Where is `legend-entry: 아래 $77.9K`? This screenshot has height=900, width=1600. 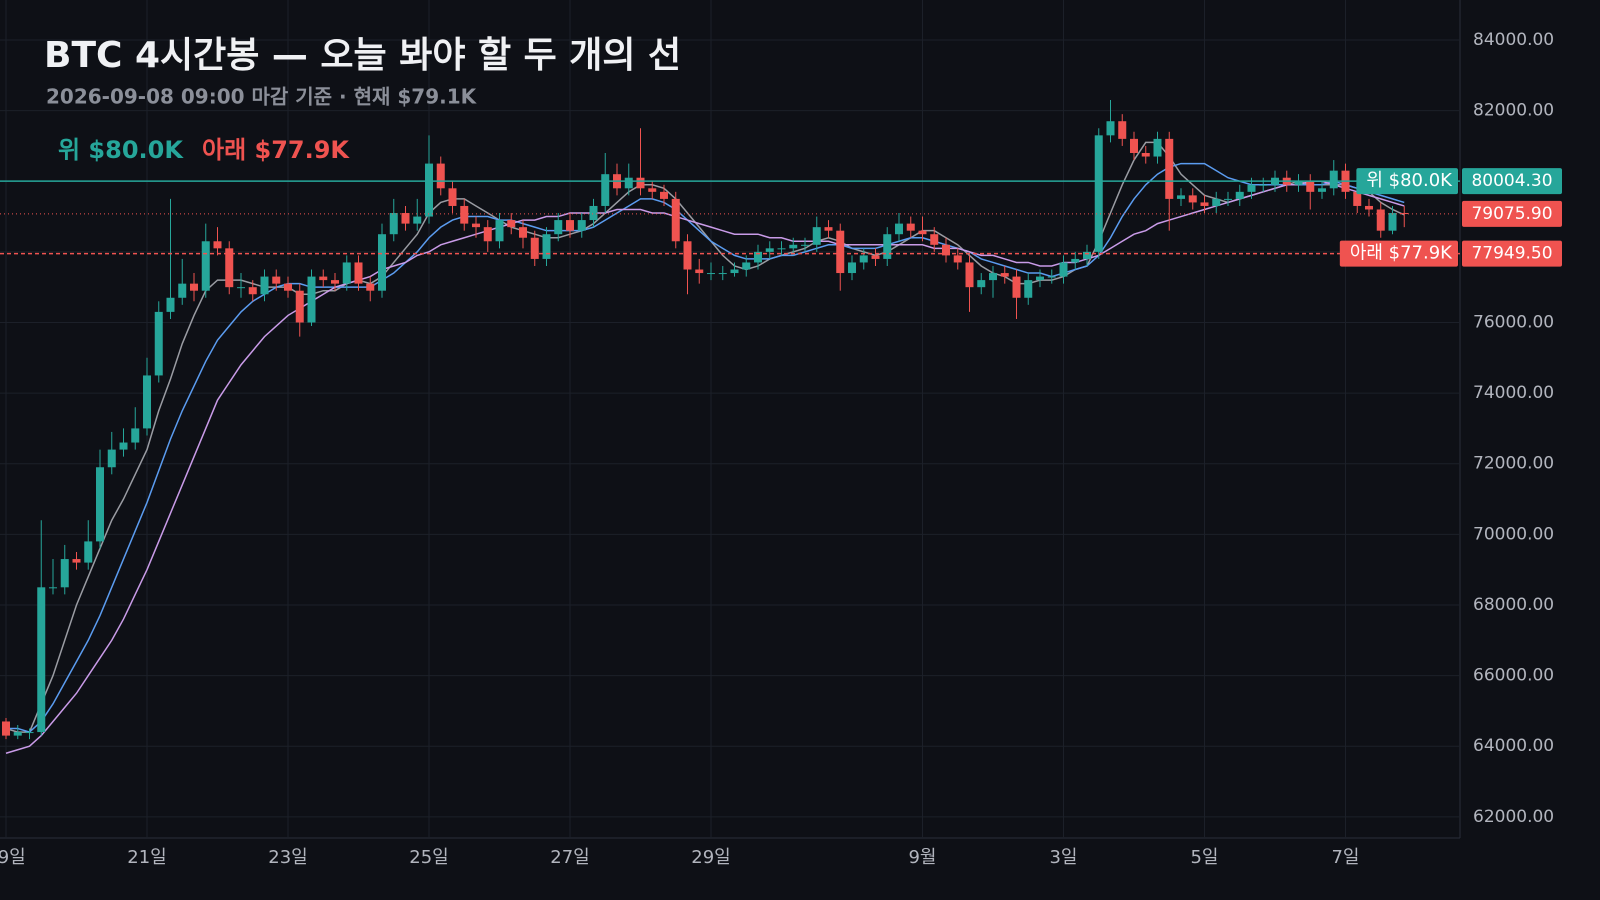
legend-entry: 아래 $77.9K is located at coordinates (276, 150).